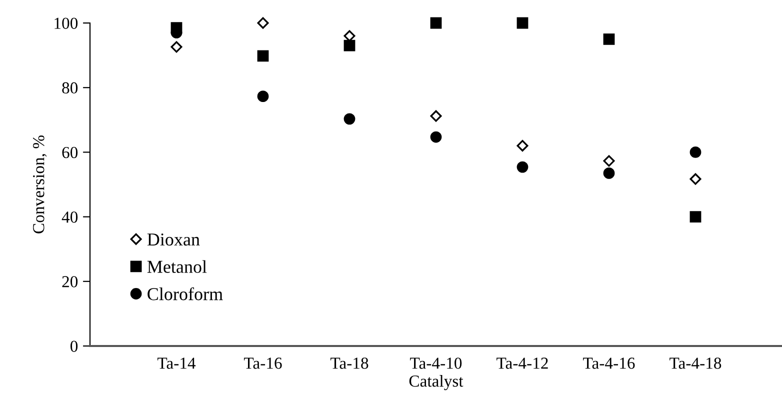 This screenshot has height=419, width=782. Describe the element at coordinates (349, 363) in the screenshot. I see `x-tick-label: Ta-18` at that location.